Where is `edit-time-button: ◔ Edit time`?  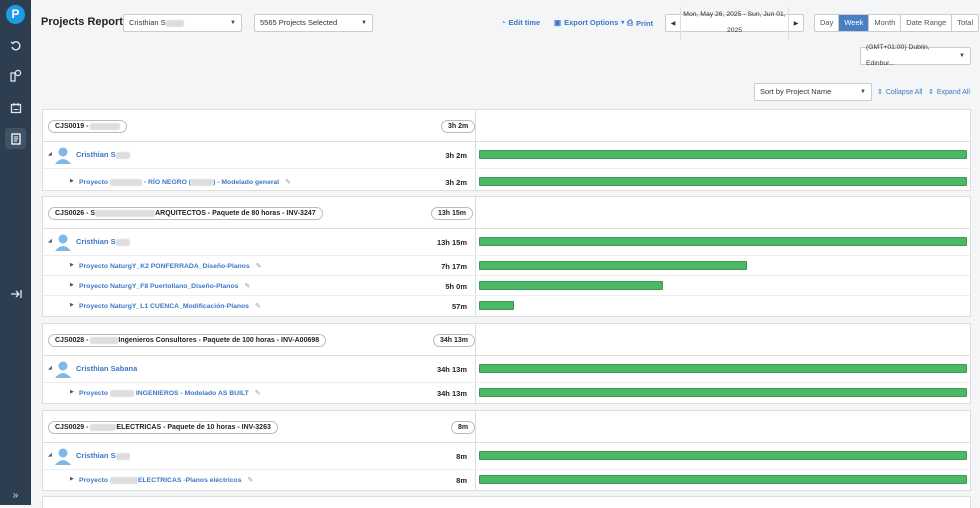 edit-time-button: ◔ Edit time is located at coordinates (521, 22).